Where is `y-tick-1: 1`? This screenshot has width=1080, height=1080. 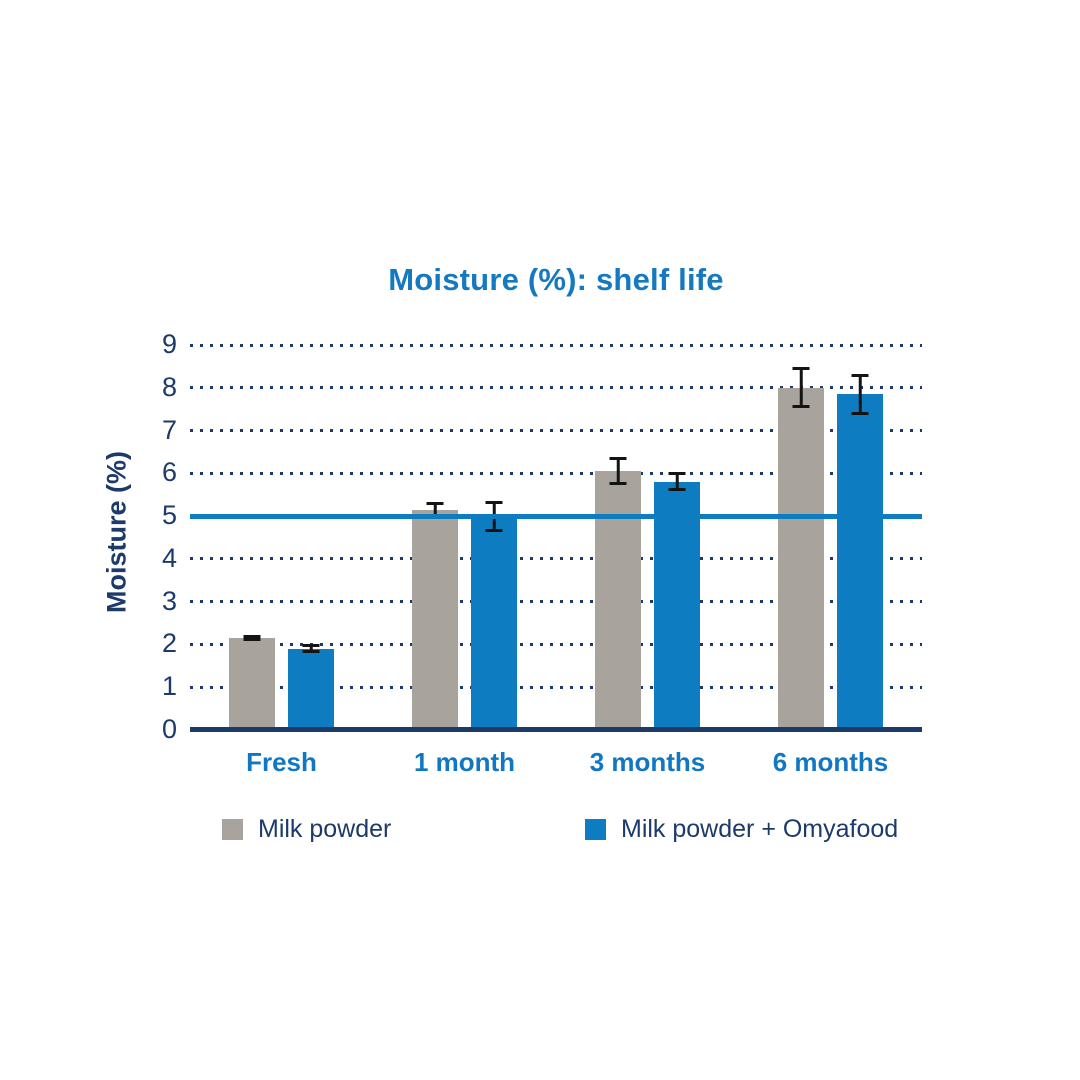
y-tick-1: 1 is located at coordinates (169, 686).